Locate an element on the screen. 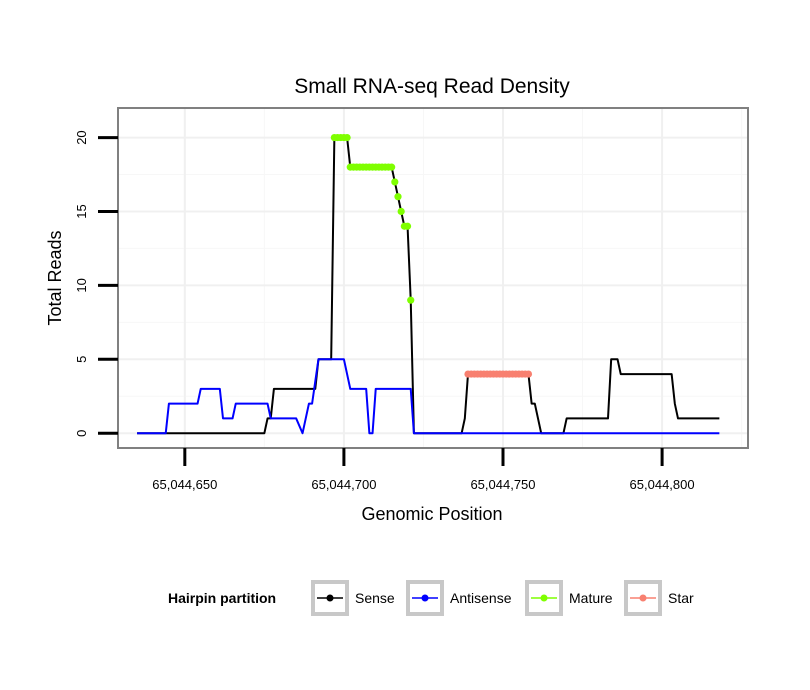 Image resolution: width=810 pixels, height=690 pixels. series-antisense is located at coordinates (428, 396).